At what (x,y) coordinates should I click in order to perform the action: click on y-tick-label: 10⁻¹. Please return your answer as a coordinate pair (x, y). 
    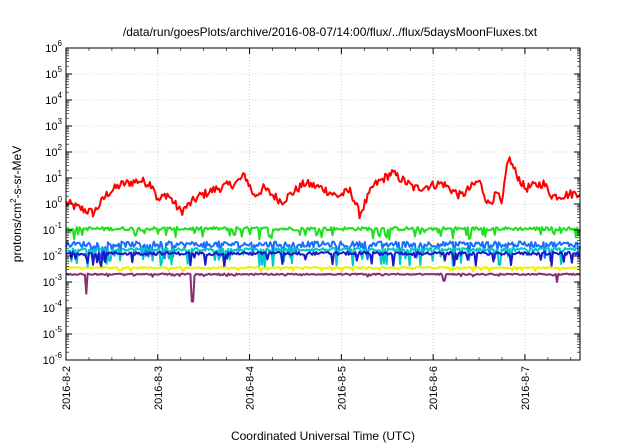
    Looking at the image, I should click on (53, 229).